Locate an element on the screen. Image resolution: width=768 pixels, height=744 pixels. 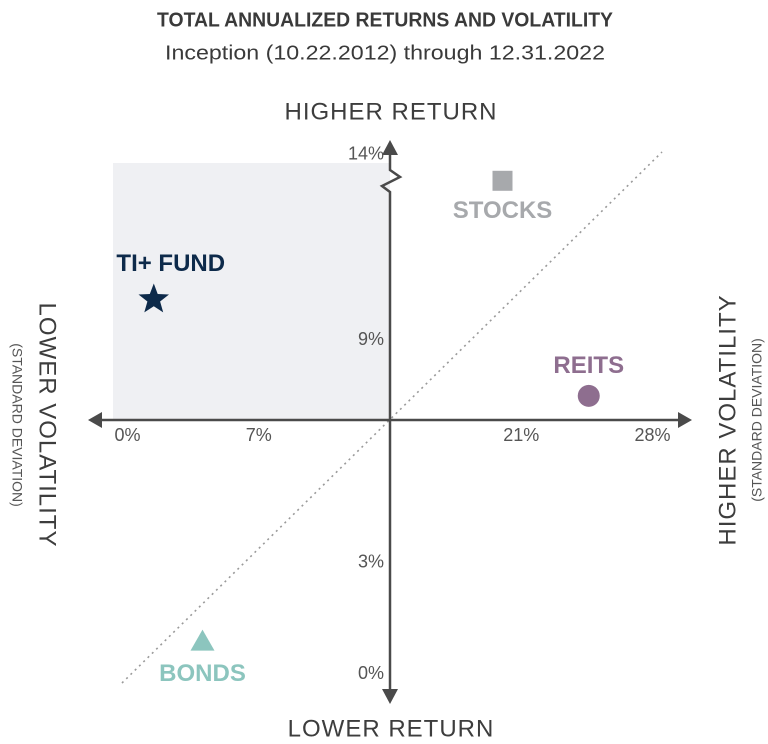
arrow-up is located at coordinates (390, 147).